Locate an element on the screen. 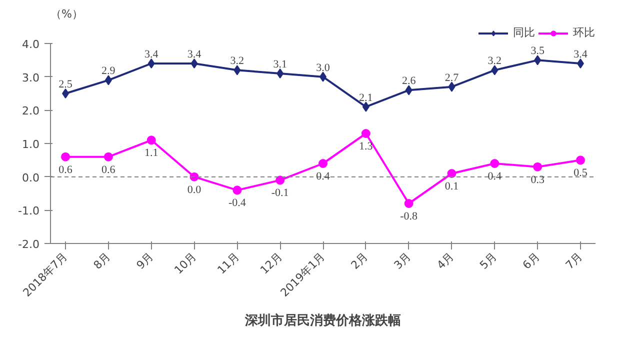 The height and width of the screenshot is (344, 637). legend-label: 同比 is located at coordinates (524, 32).